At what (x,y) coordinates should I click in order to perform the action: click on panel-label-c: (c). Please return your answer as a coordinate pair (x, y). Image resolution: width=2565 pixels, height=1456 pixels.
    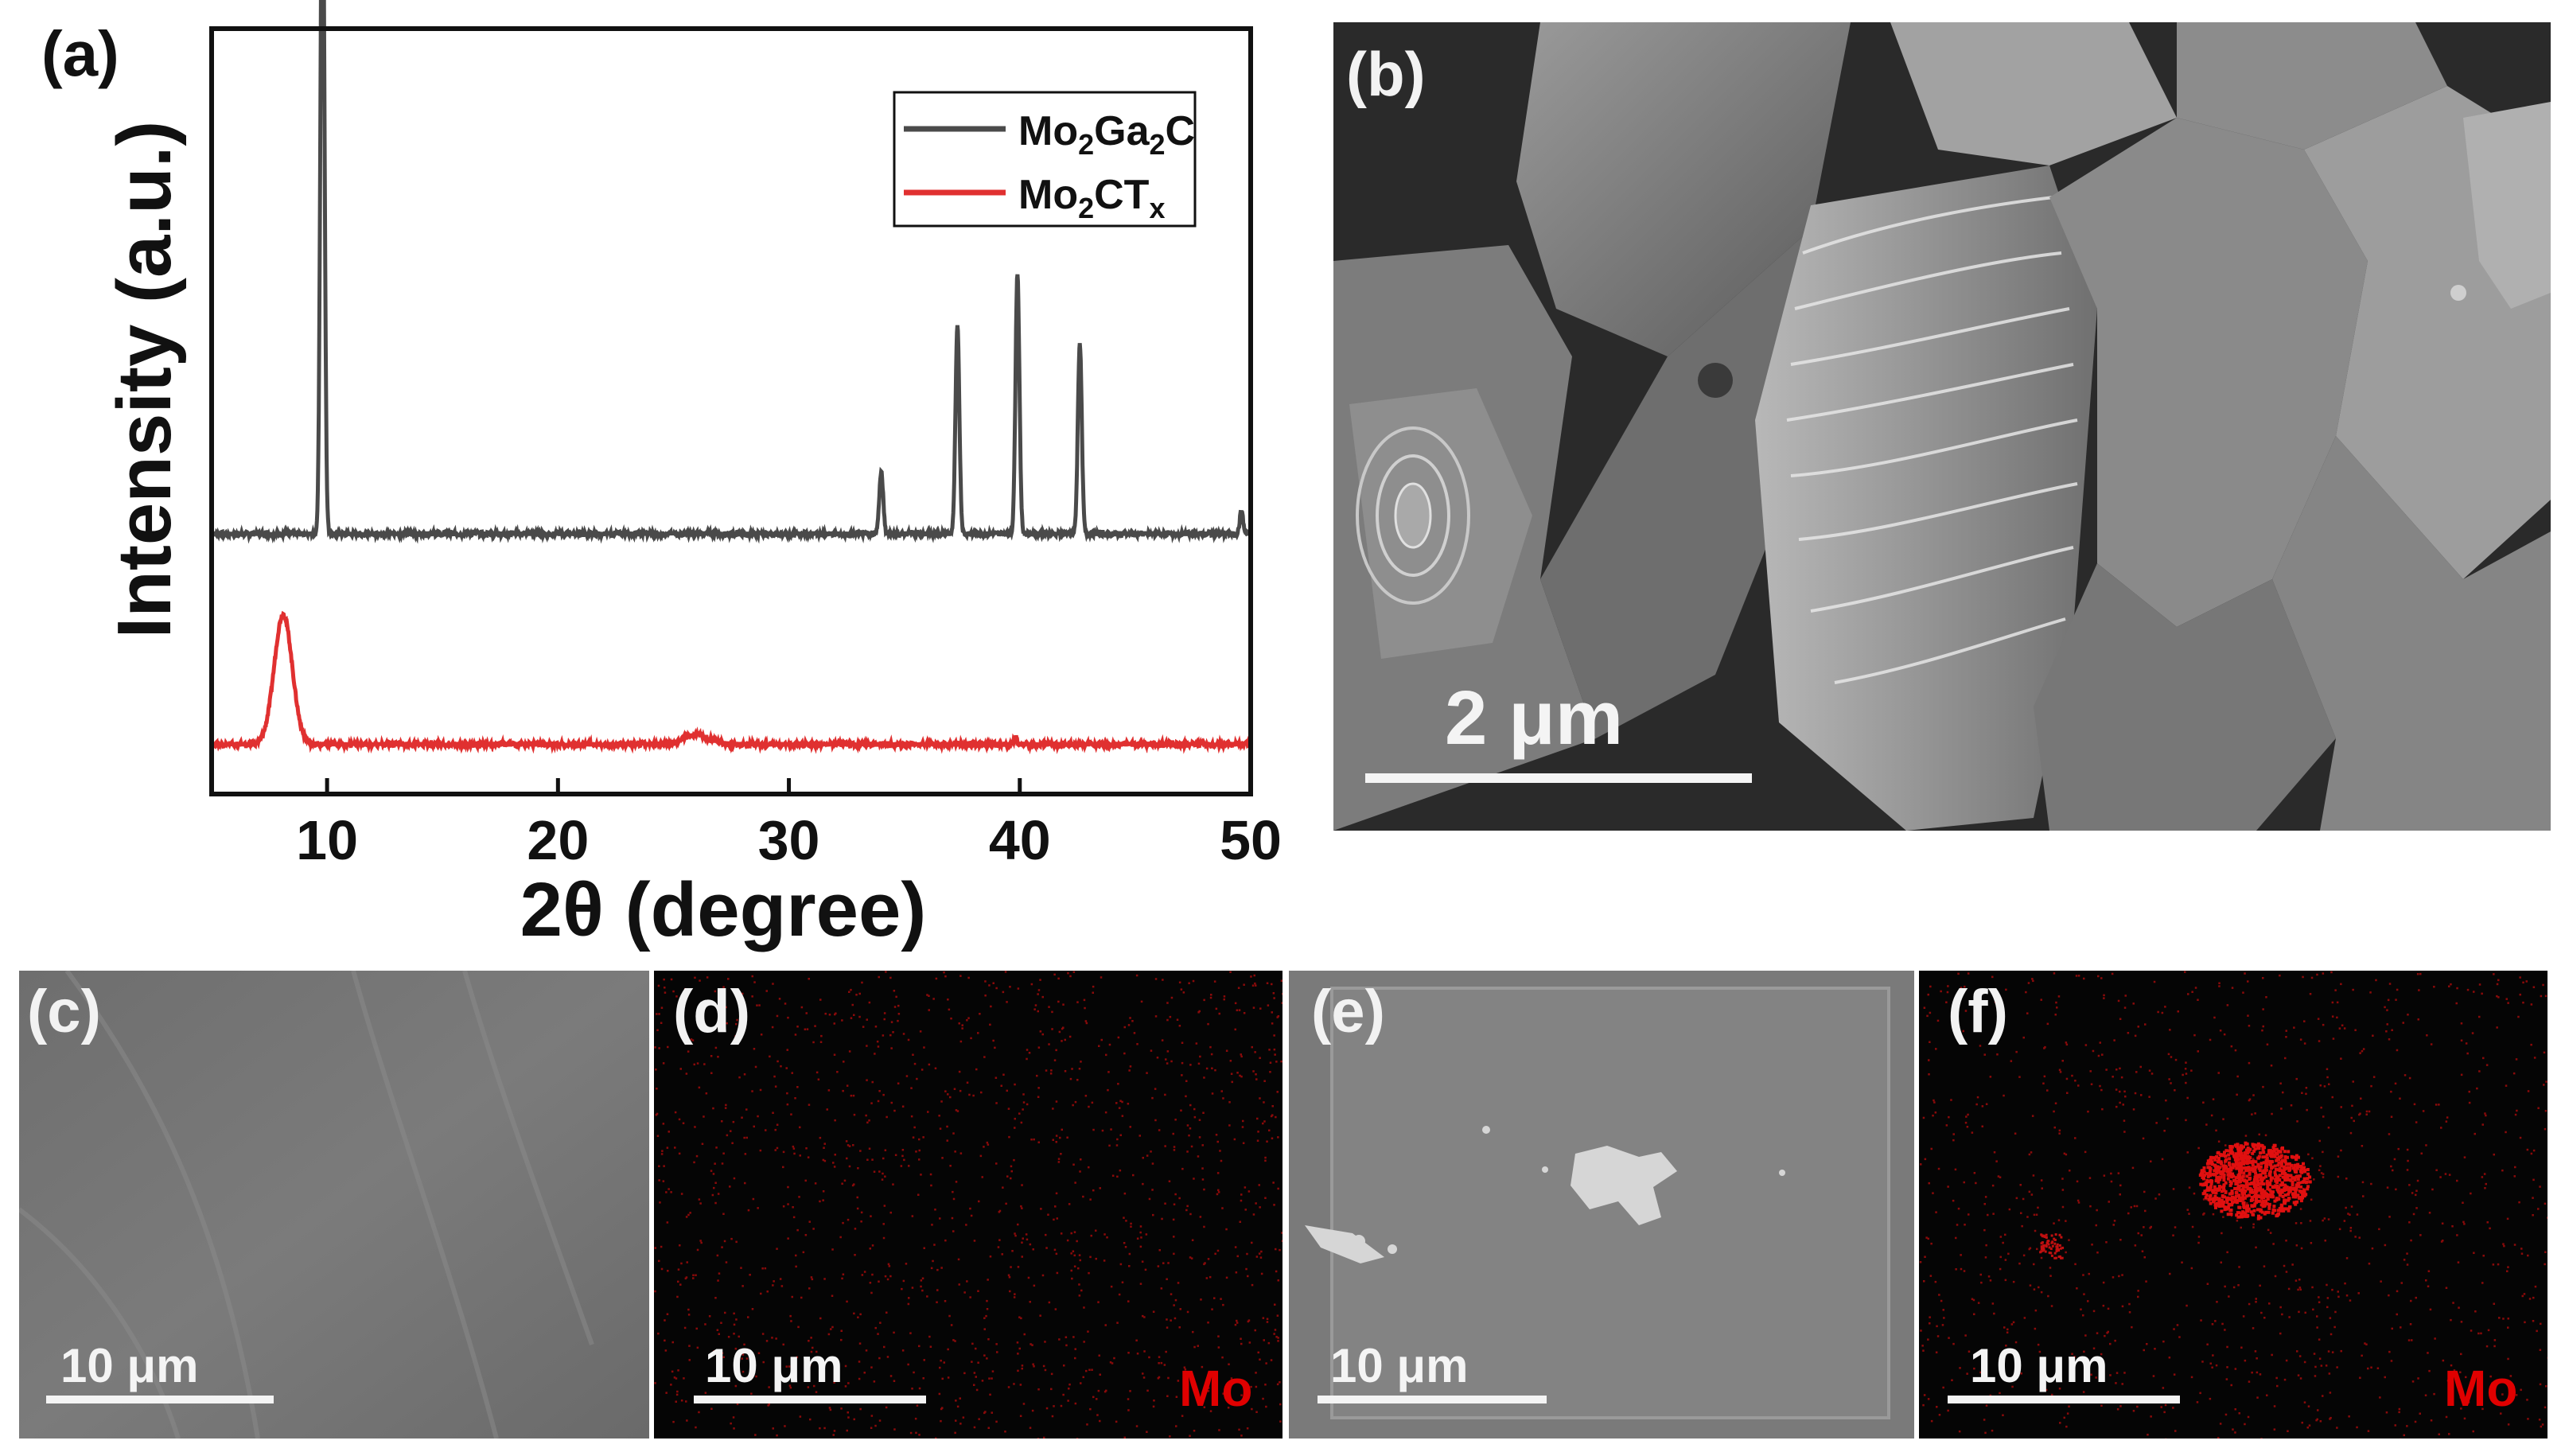
    Looking at the image, I should click on (64, 1011).